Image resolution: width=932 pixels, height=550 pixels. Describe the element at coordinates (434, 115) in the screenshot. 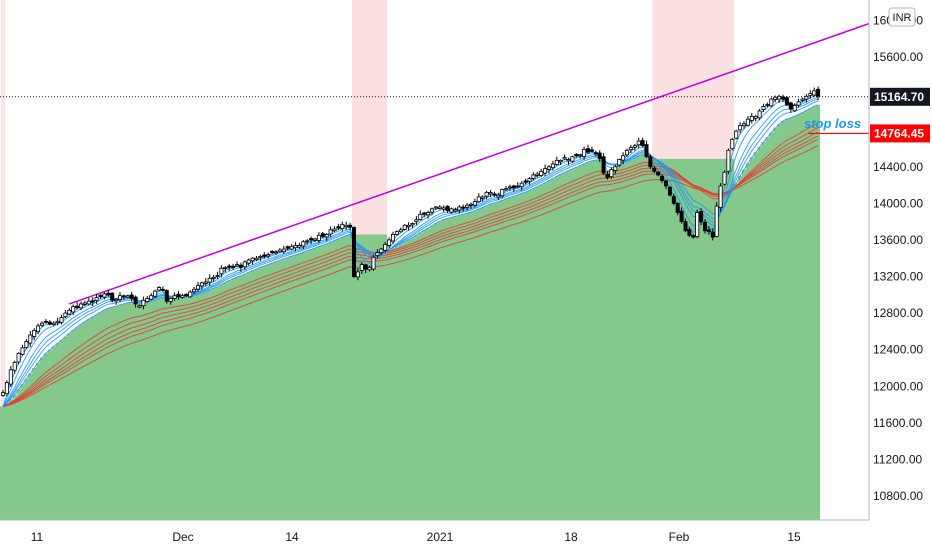

I see `price-lines` at that location.